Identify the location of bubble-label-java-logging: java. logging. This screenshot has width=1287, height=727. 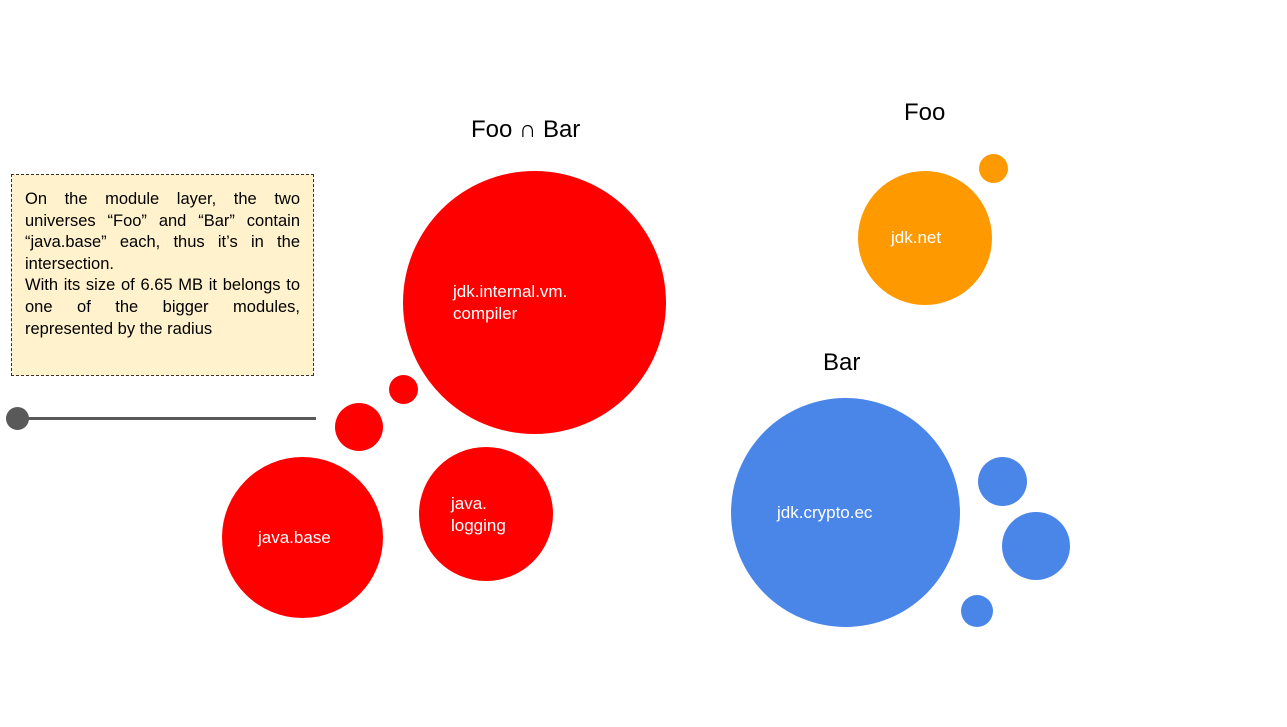
(478, 515).